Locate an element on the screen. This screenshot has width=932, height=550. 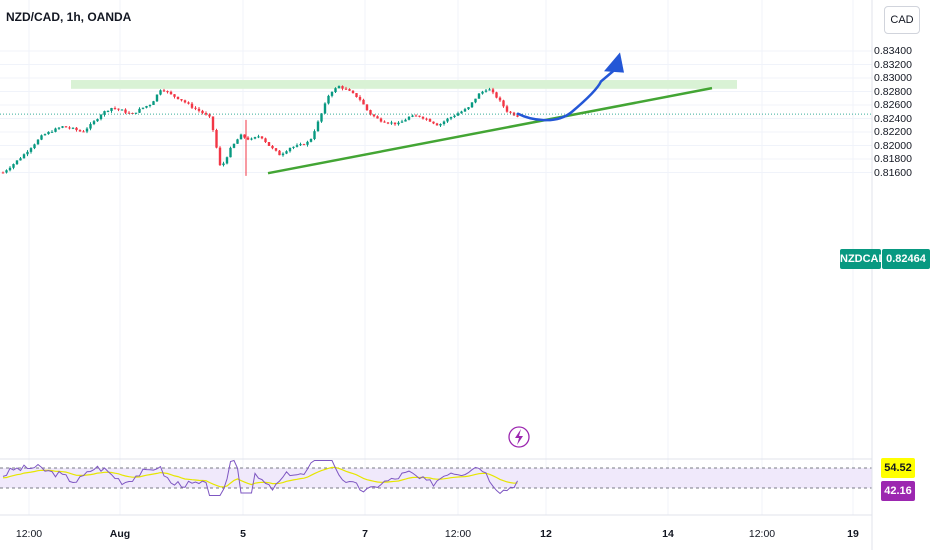
rsi-band is located at coordinates (436, 478).